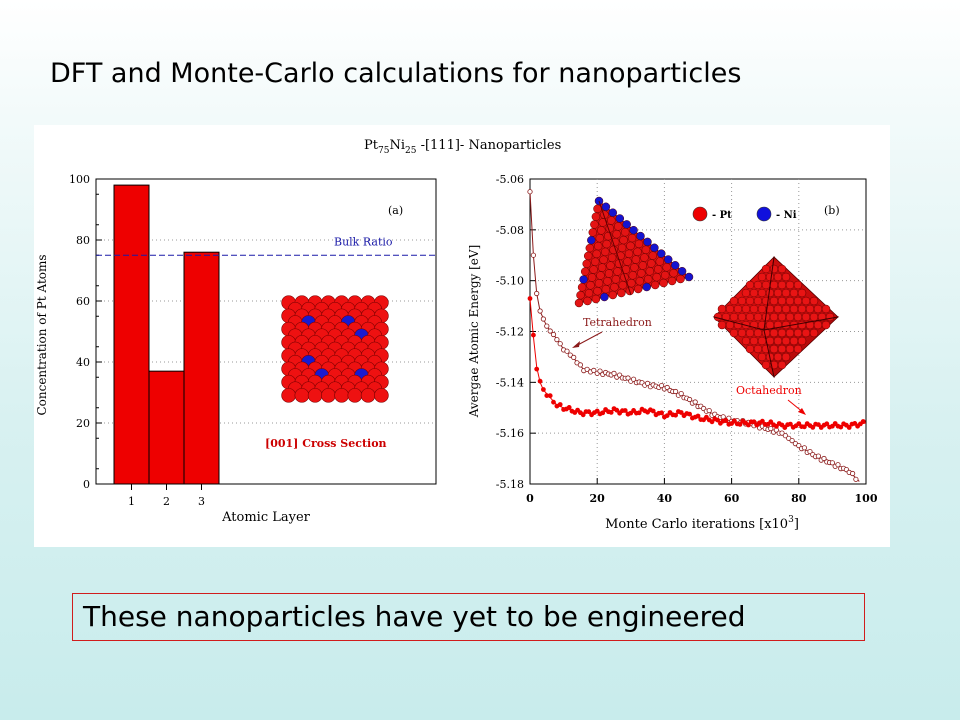  I want to click on line-x-tick-label: 100, so click(866, 498).